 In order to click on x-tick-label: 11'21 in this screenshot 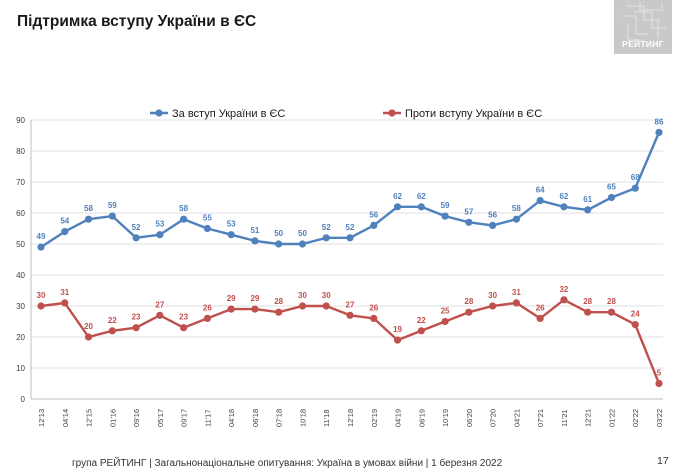, I will do `click(564, 418)`.